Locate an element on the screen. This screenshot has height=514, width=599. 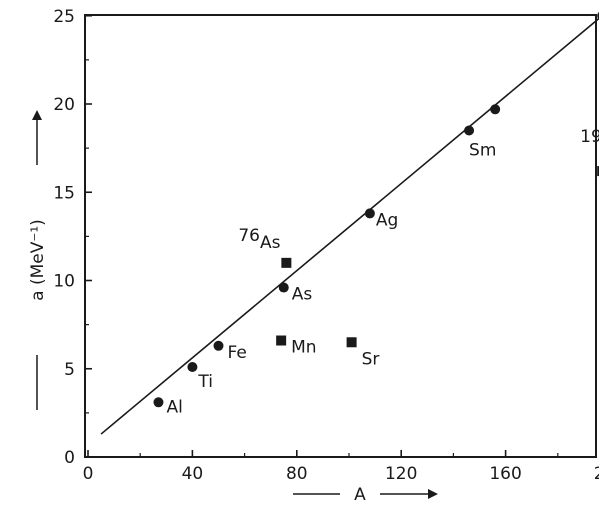
point-label: 76As is located at coordinates (259, 239).